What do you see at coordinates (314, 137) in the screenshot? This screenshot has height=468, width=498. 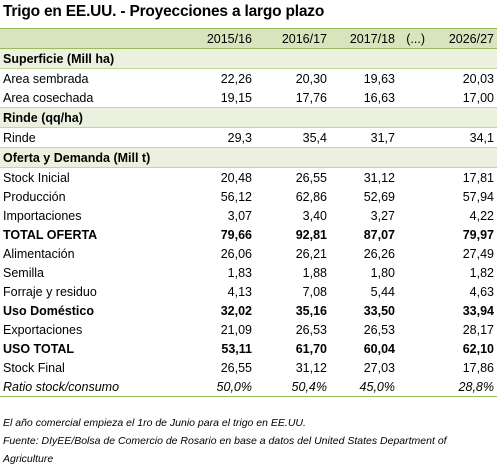 I see `value-cell: 35,4` at bounding box center [314, 137].